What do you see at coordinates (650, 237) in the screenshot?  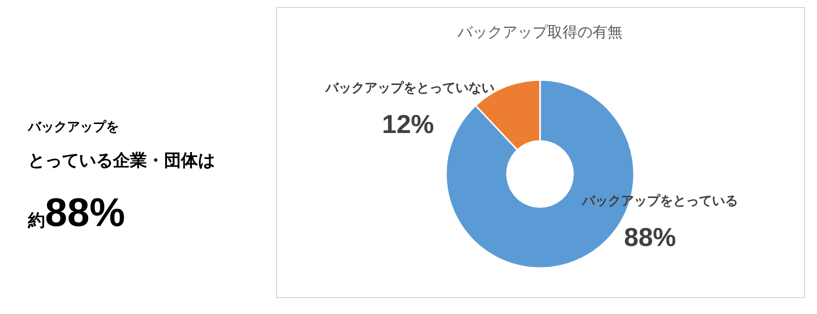 I see `data-label: 88%` at bounding box center [650, 237].